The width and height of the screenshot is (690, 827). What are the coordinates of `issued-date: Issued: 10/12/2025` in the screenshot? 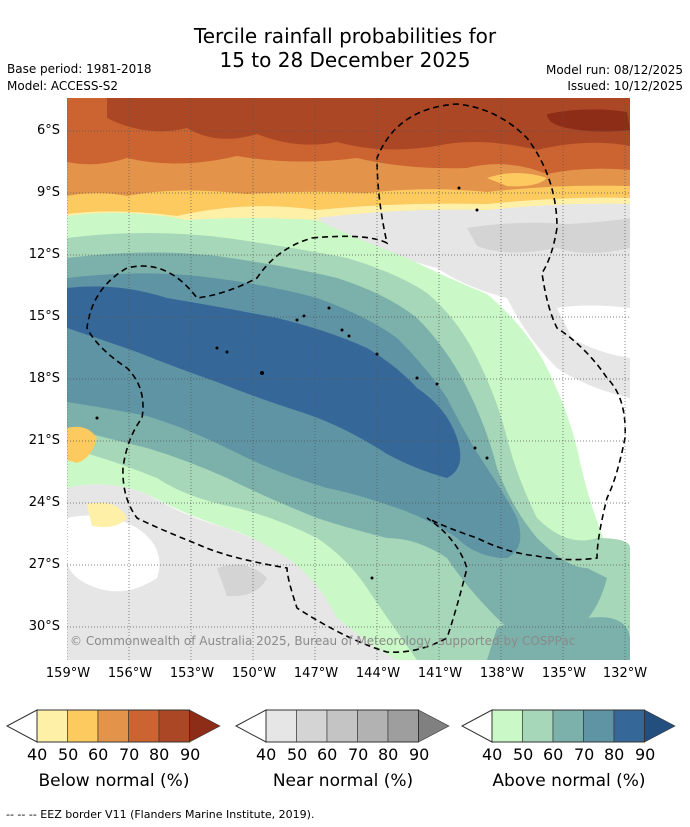 It's located at (625, 86).